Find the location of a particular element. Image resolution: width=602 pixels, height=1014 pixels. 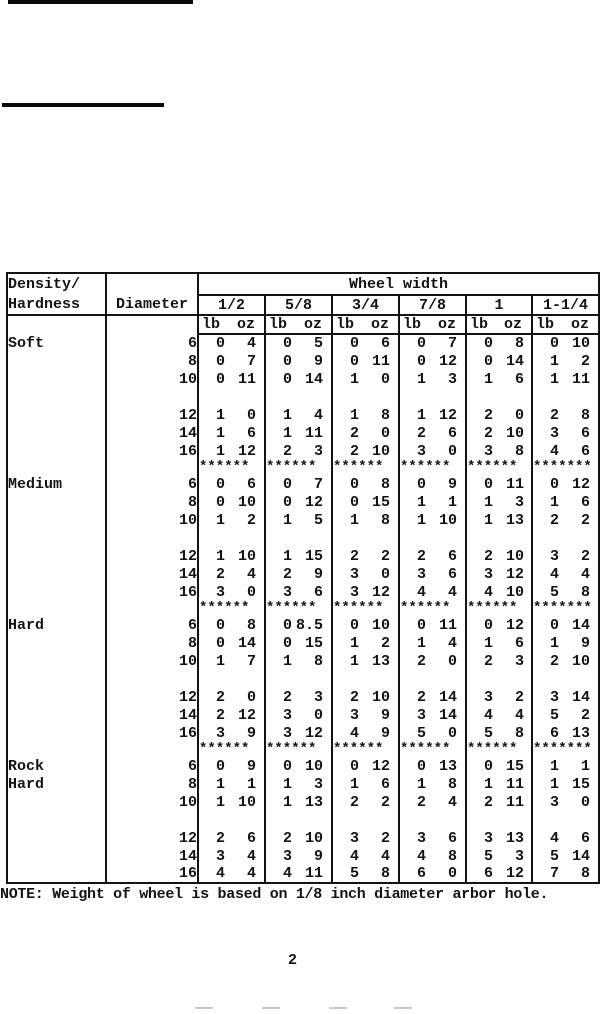

table-row: 12 1 0 1 4 1 8 1 12 2 0 2 8 is located at coordinates (303, 415).